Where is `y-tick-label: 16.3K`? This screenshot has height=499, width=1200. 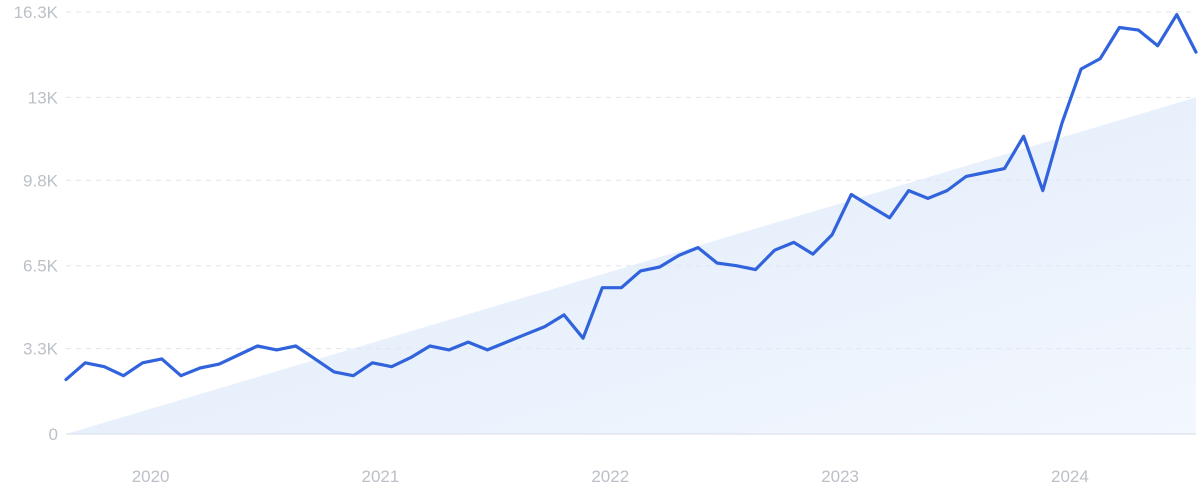 y-tick-label: 16.3K is located at coordinates (36, 12).